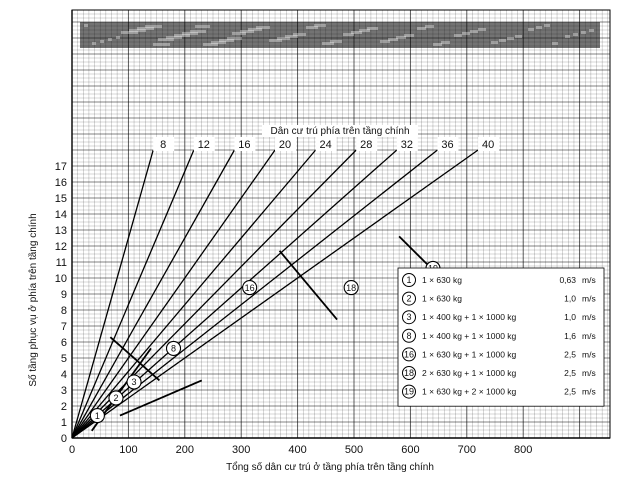  What do you see at coordinates (64, 407) in the screenshot?
I see `y-tick-2: 2` at bounding box center [64, 407].